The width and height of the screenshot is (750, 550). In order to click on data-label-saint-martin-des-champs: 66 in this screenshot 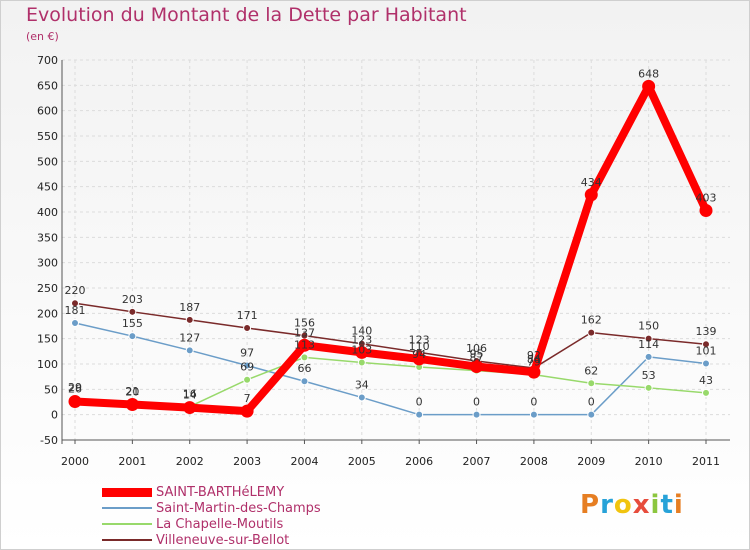, I will do `click(304, 368)`.